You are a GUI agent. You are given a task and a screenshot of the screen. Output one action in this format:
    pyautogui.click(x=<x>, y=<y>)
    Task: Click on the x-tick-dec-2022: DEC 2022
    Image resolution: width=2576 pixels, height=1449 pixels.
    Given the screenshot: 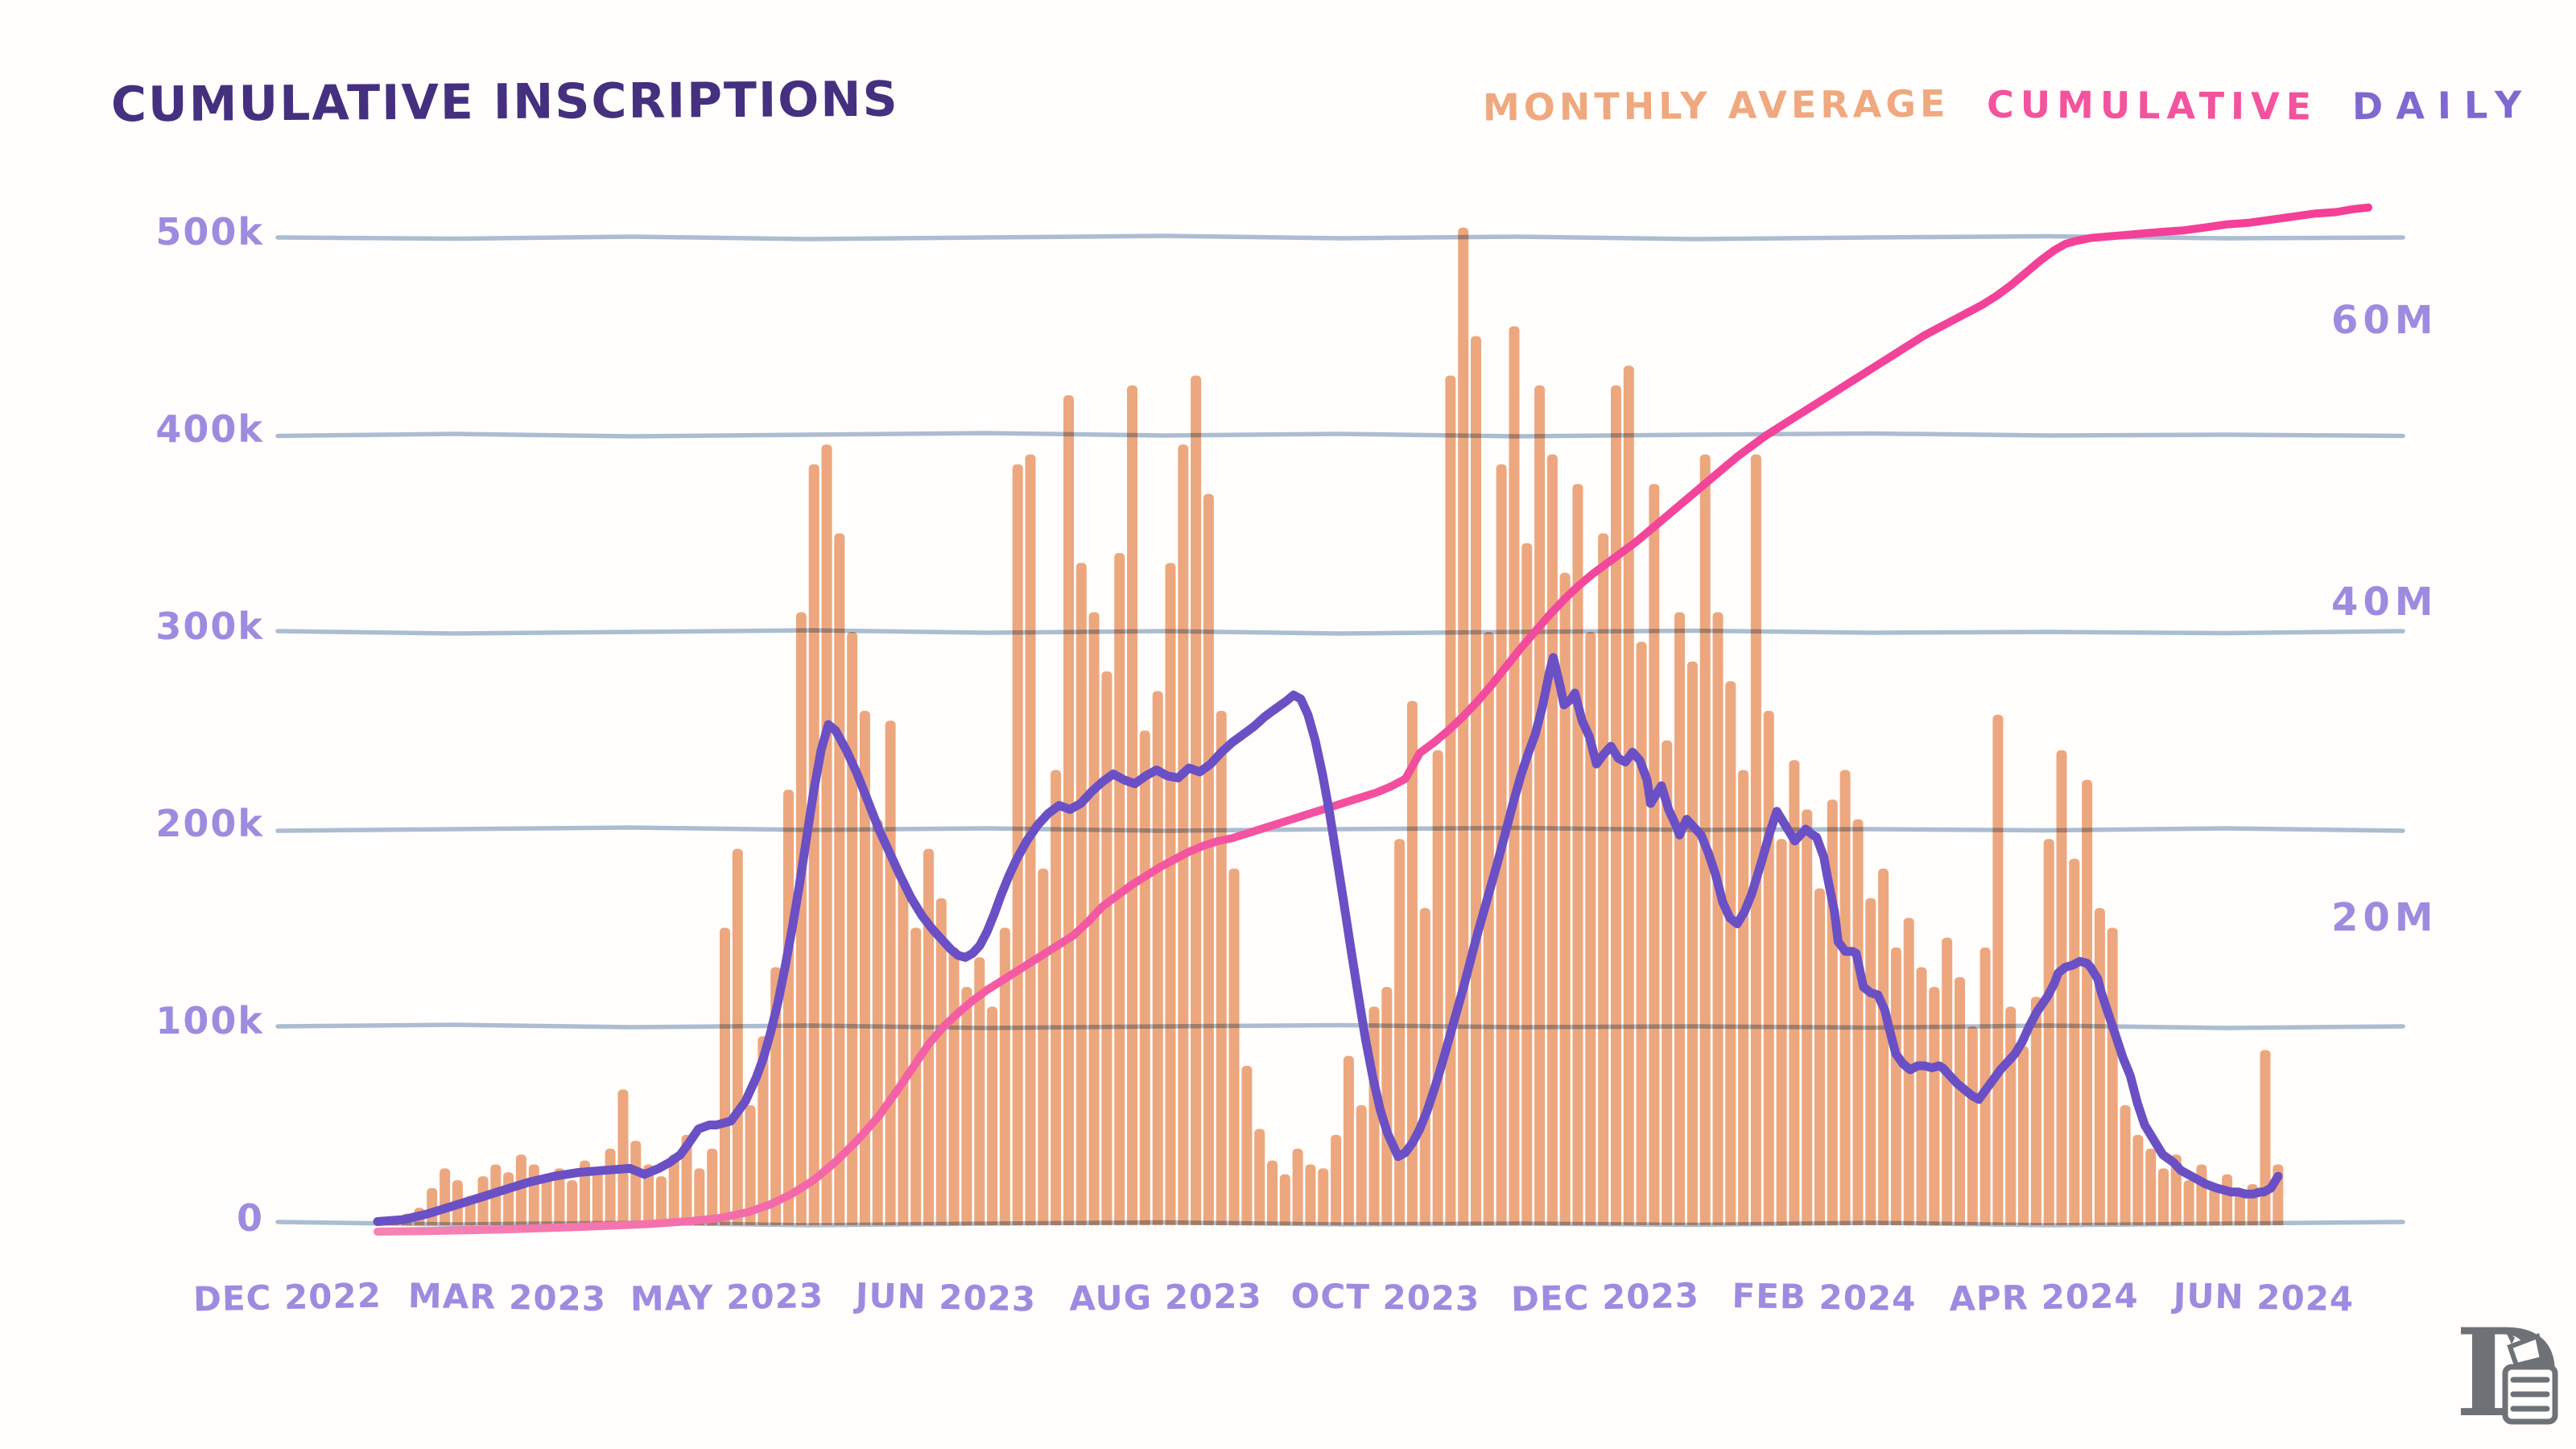 What is the action you would take?
    pyautogui.click(x=287, y=1297)
    